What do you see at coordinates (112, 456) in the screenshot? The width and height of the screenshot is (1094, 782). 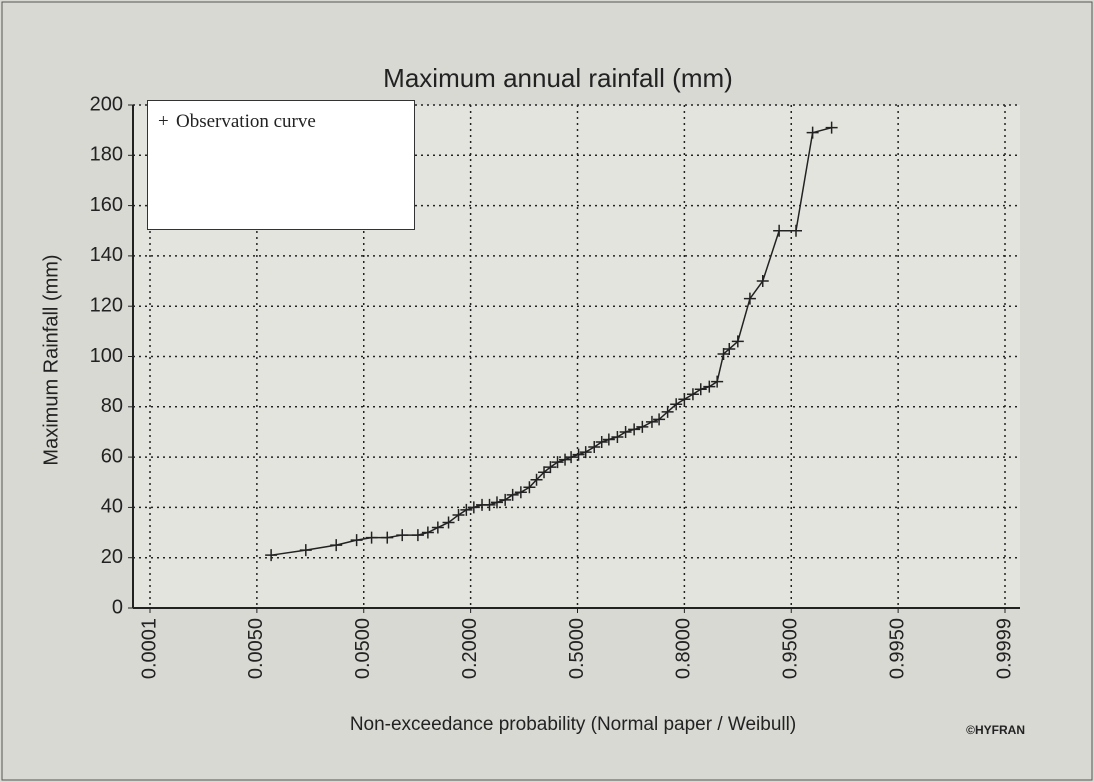 I see `y-tick-label: 60` at bounding box center [112, 456].